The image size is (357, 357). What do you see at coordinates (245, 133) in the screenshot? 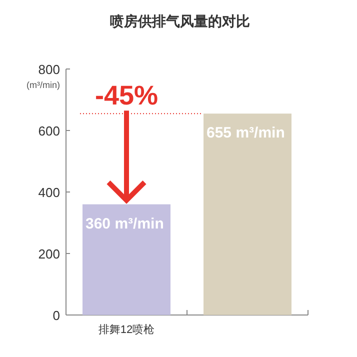
I see `data-label: 655 m³/min` at bounding box center [245, 133].